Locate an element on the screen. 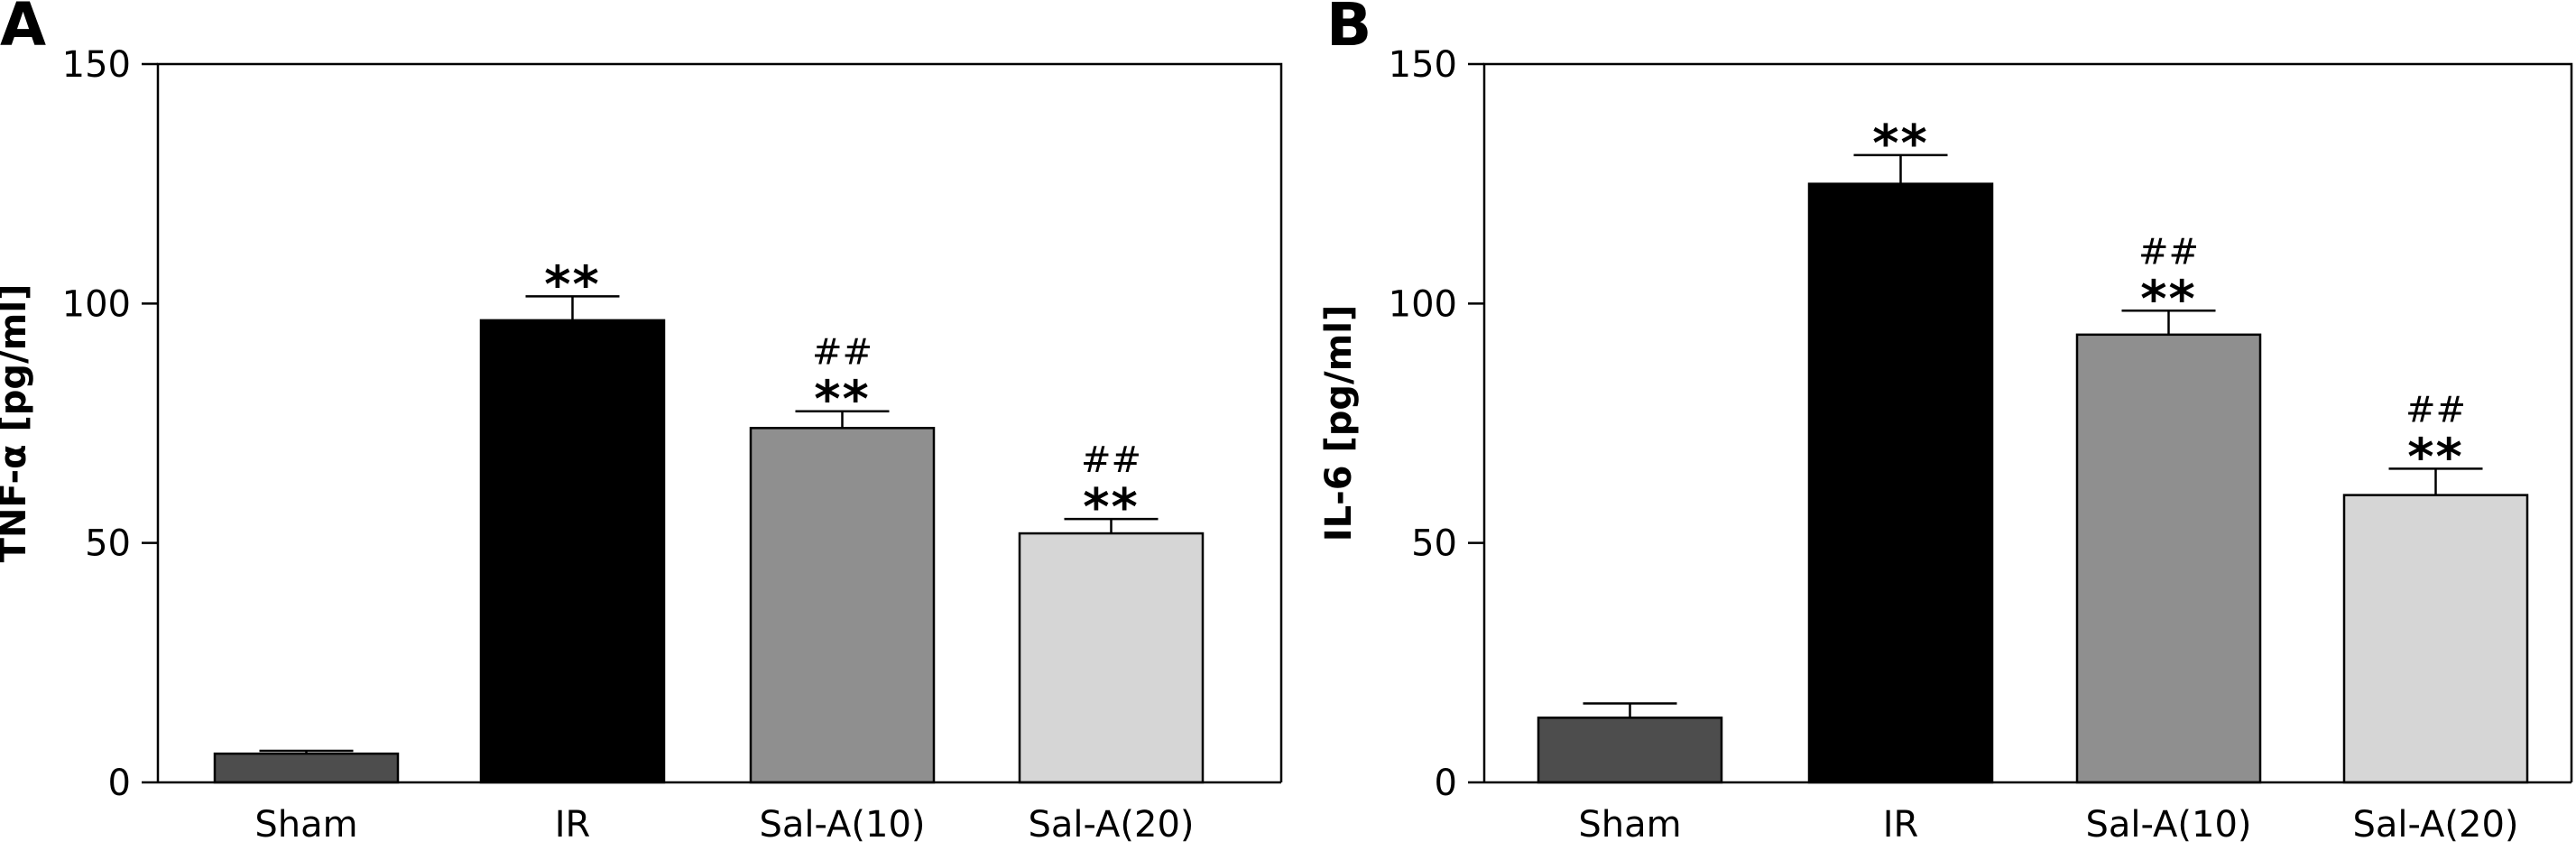  panel-label: A is located at coordinates (23, 30).